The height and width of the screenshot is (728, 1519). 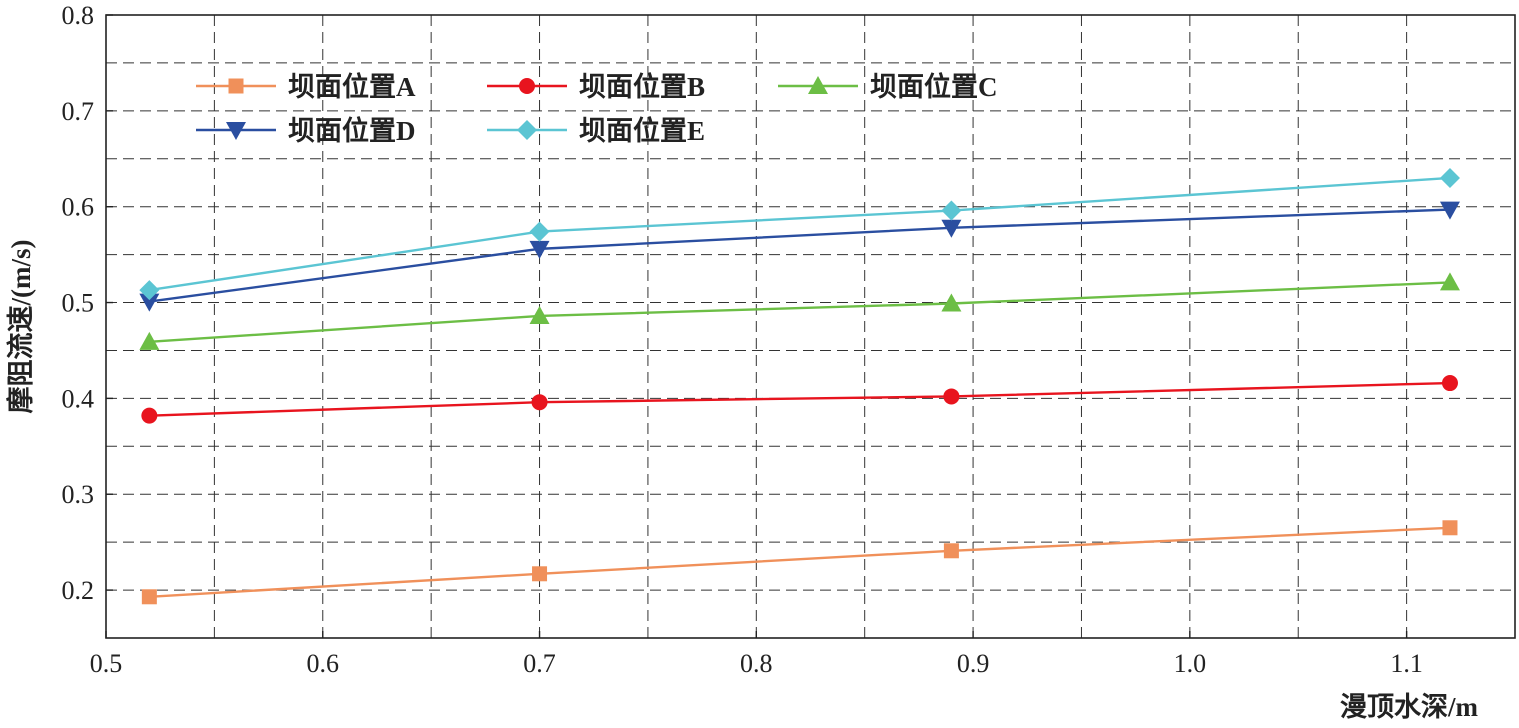 I want to click on x-tick-label: 0.7, so click(x=539, y=663).